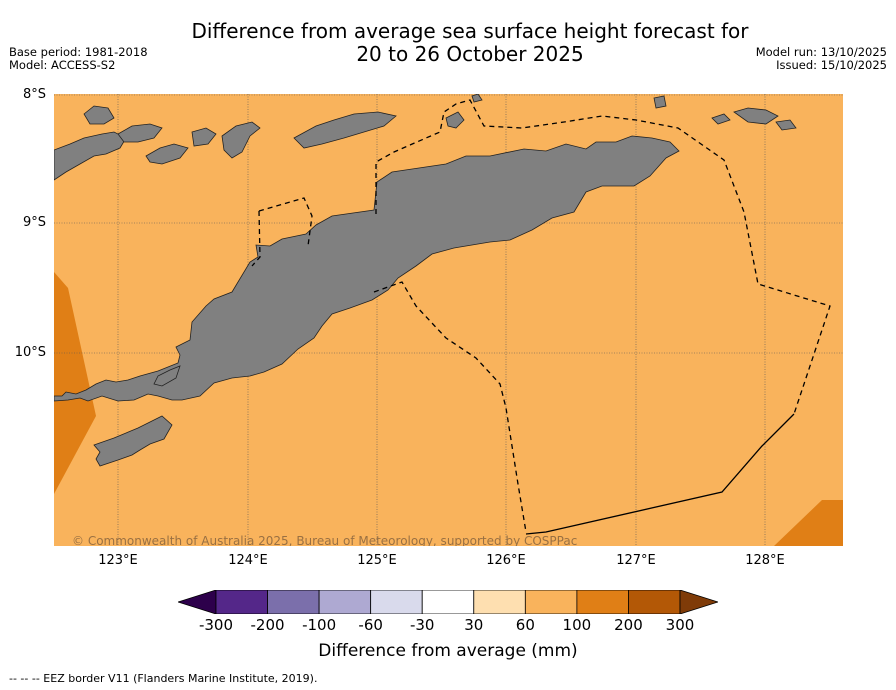 The height and width of the screenshot is (690, 896). What do you see at coordinates (756, 116) in the screenshot?
I see `leti-island` at bounding box center [756, 116].